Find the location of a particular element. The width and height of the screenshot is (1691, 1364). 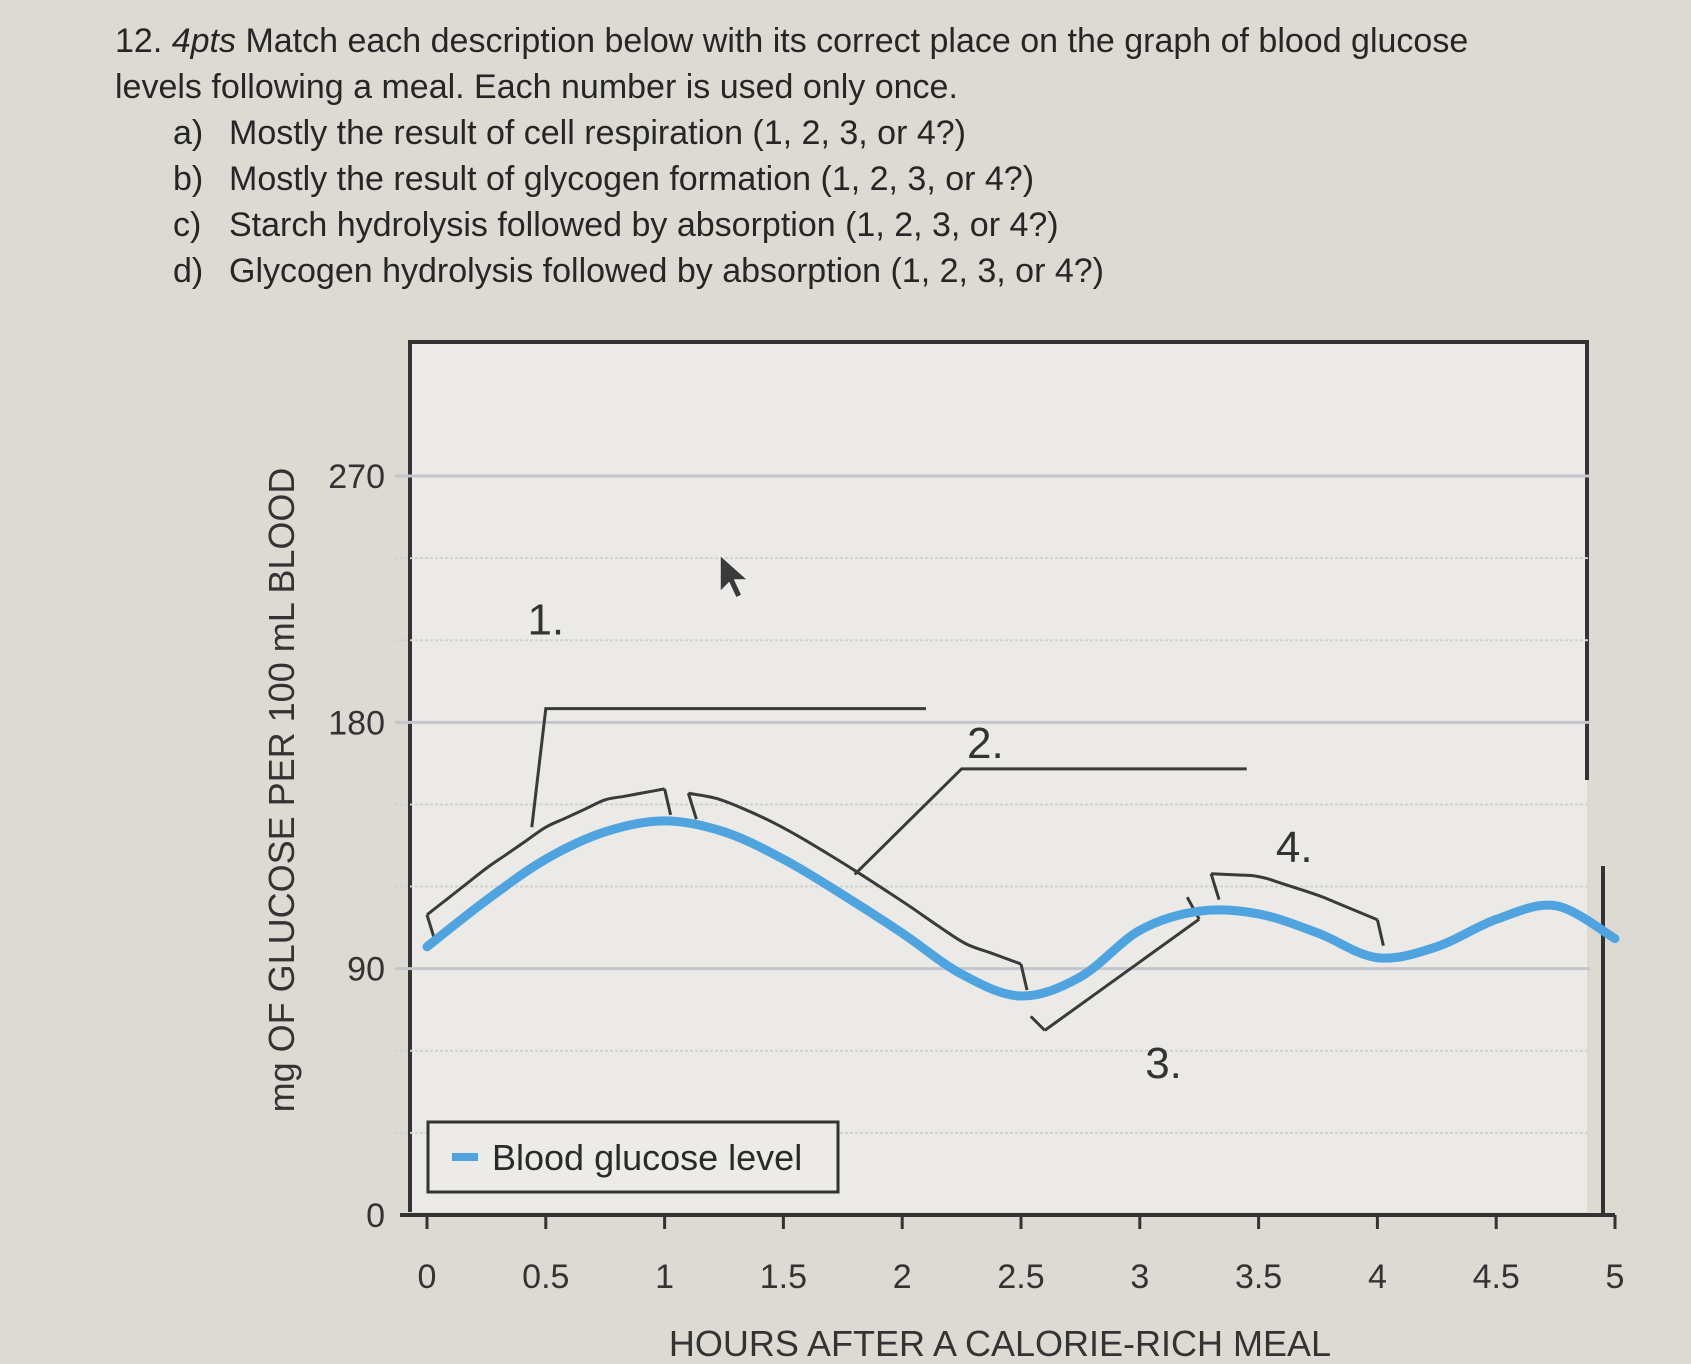

x-tick-label-2: 1 is located at coordinates (664, 1277).